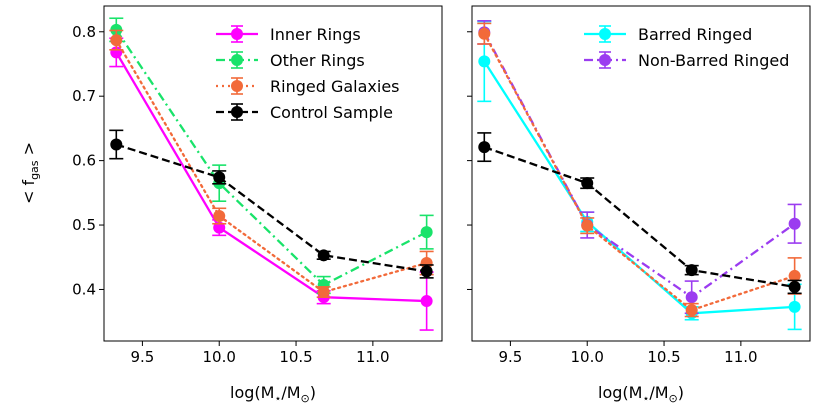  I want to click on left-x-tick-label: 11.0, so click(372, 357).